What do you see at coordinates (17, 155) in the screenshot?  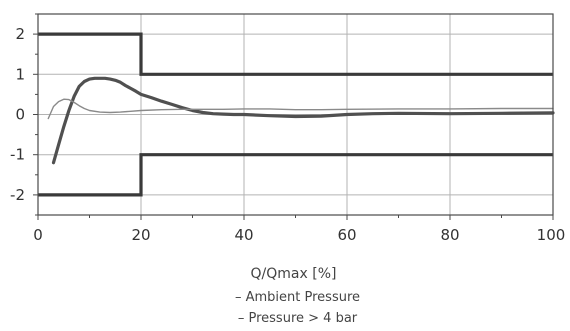 I see `y-tick-label: -1` at bounding box center [17, 155].